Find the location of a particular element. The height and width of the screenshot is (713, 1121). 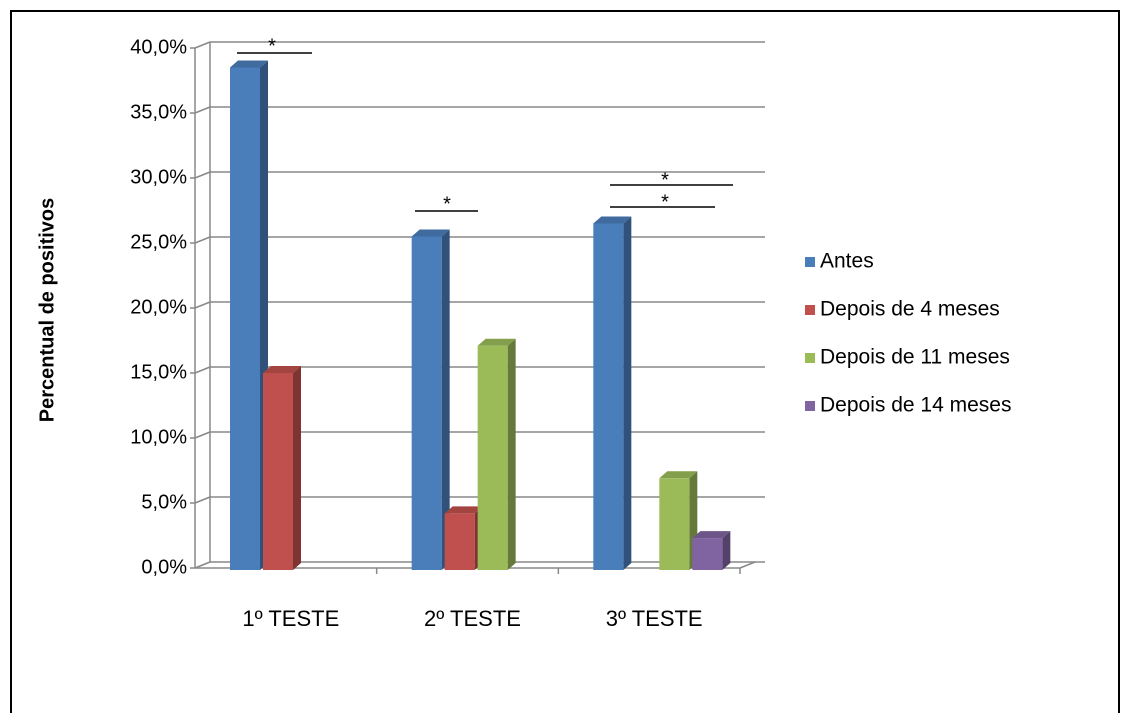

x-tick-label: 3º TESTE is located at coordinates (654, 618).